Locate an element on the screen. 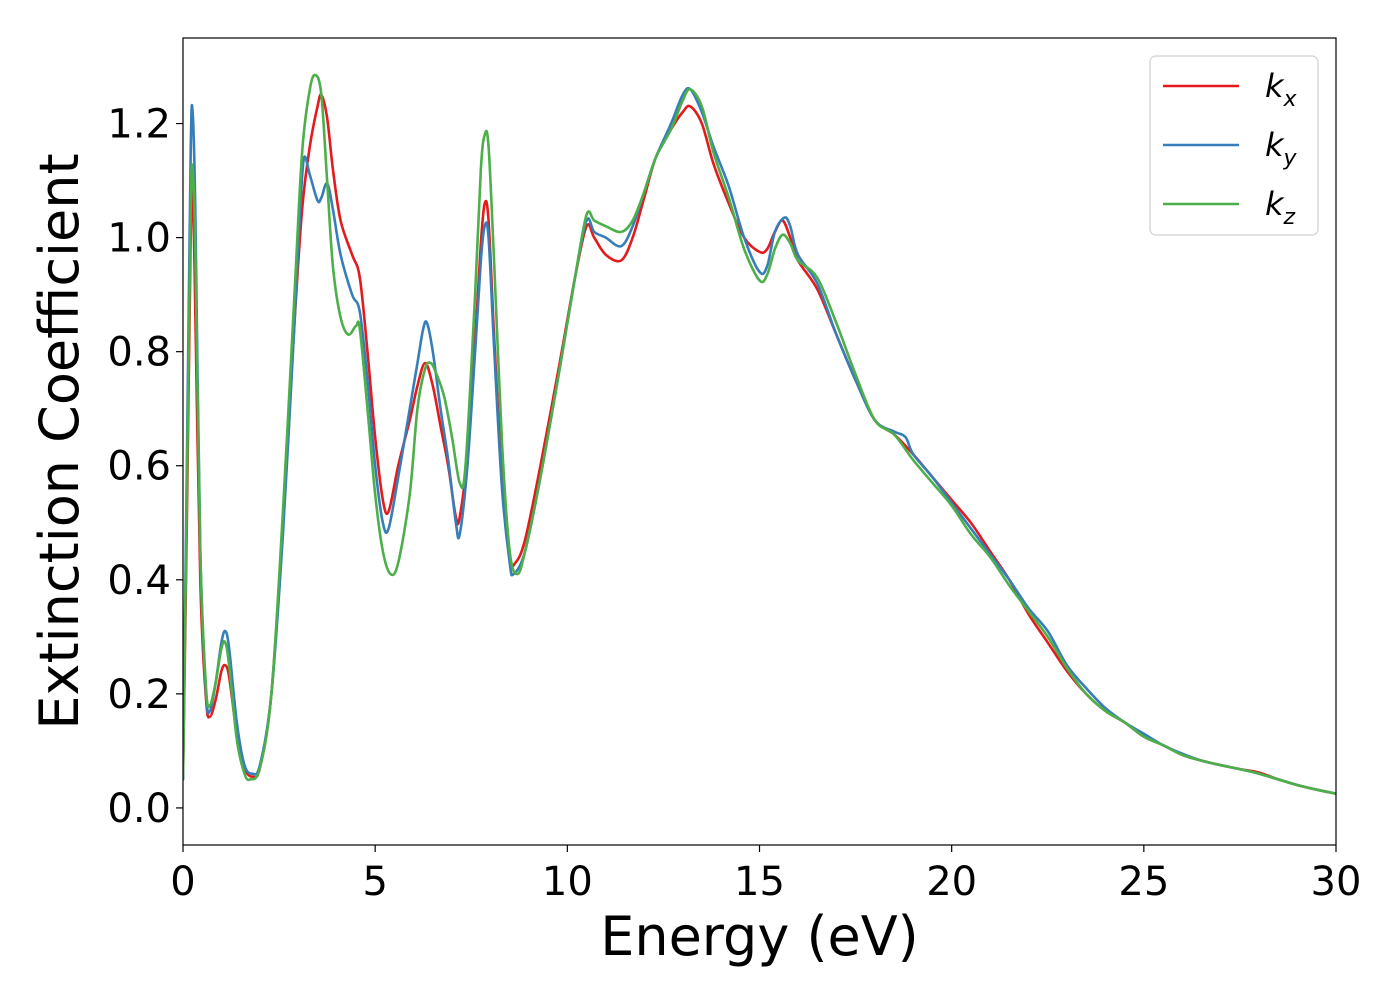  x-axis: 0 5 10 15 20 25 30 is located at coordinates (765, 875).